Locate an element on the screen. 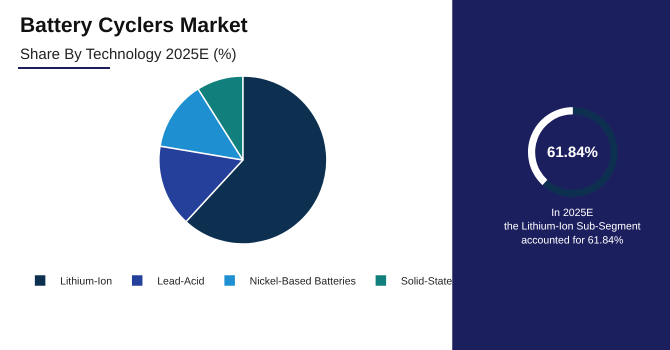 The image size is (670, 350). chart-subtitle: Share By Technology 2025E (%) is located at coordinates (128, 54).